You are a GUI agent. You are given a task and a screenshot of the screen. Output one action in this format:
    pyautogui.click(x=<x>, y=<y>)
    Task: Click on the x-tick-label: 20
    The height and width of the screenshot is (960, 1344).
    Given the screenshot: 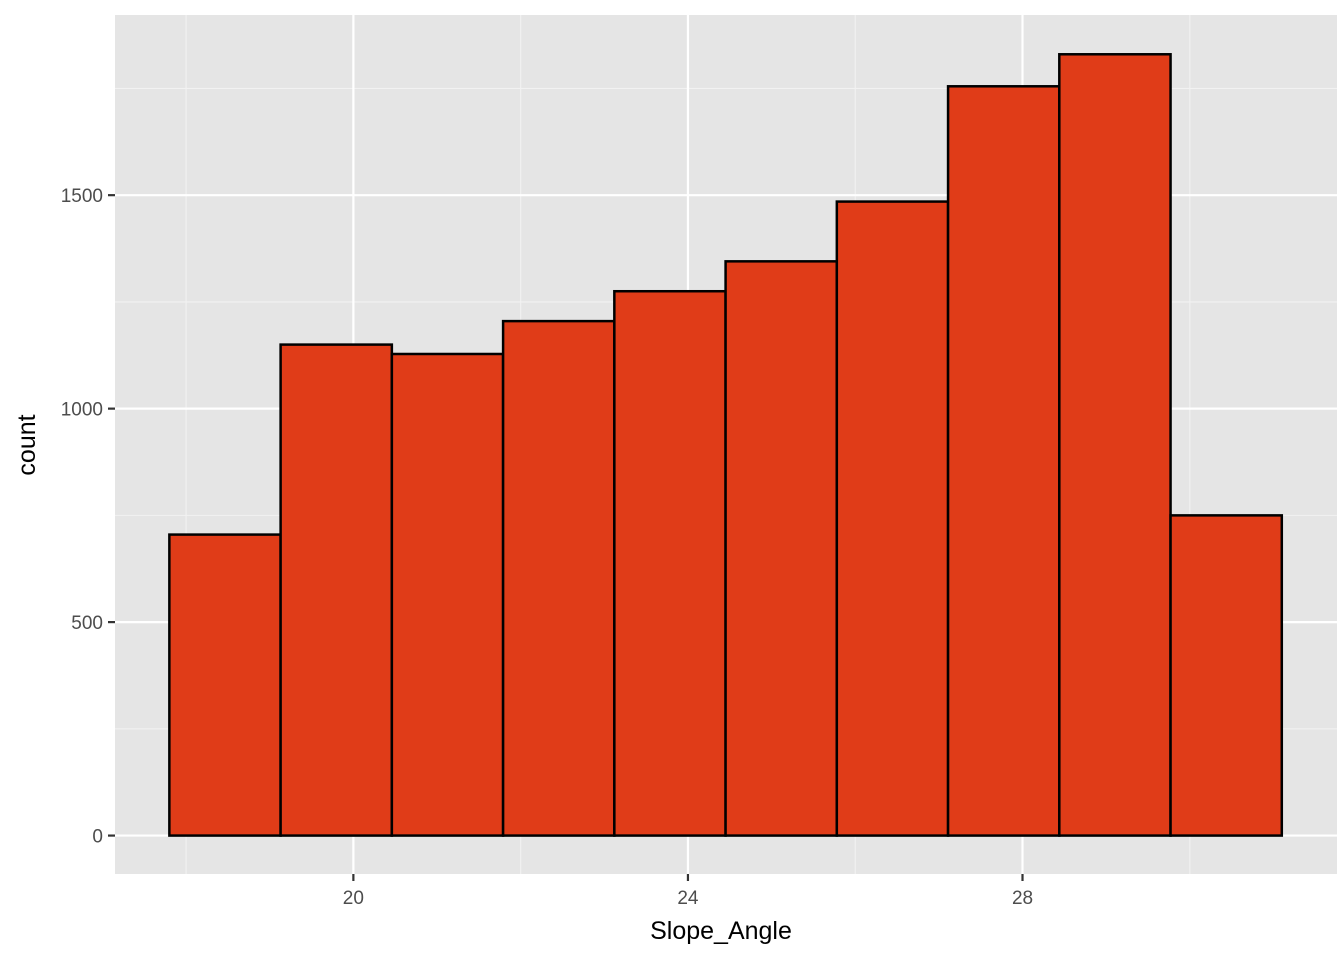 What is the action you would take?
    pyautogui.click(x=353, y=898)
    